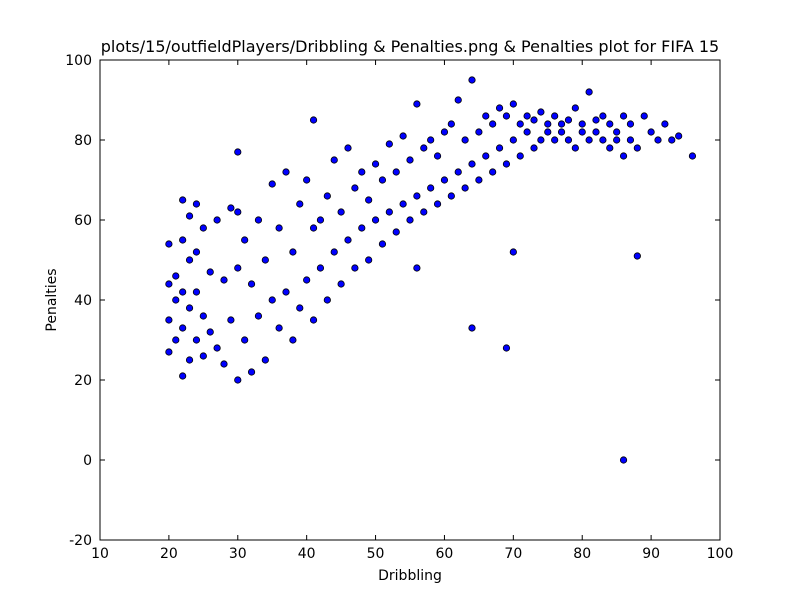 Image resolution: width=800 pixels, height=600 pixels. I want to click on x-tick-label: 50, so click(376, 554).